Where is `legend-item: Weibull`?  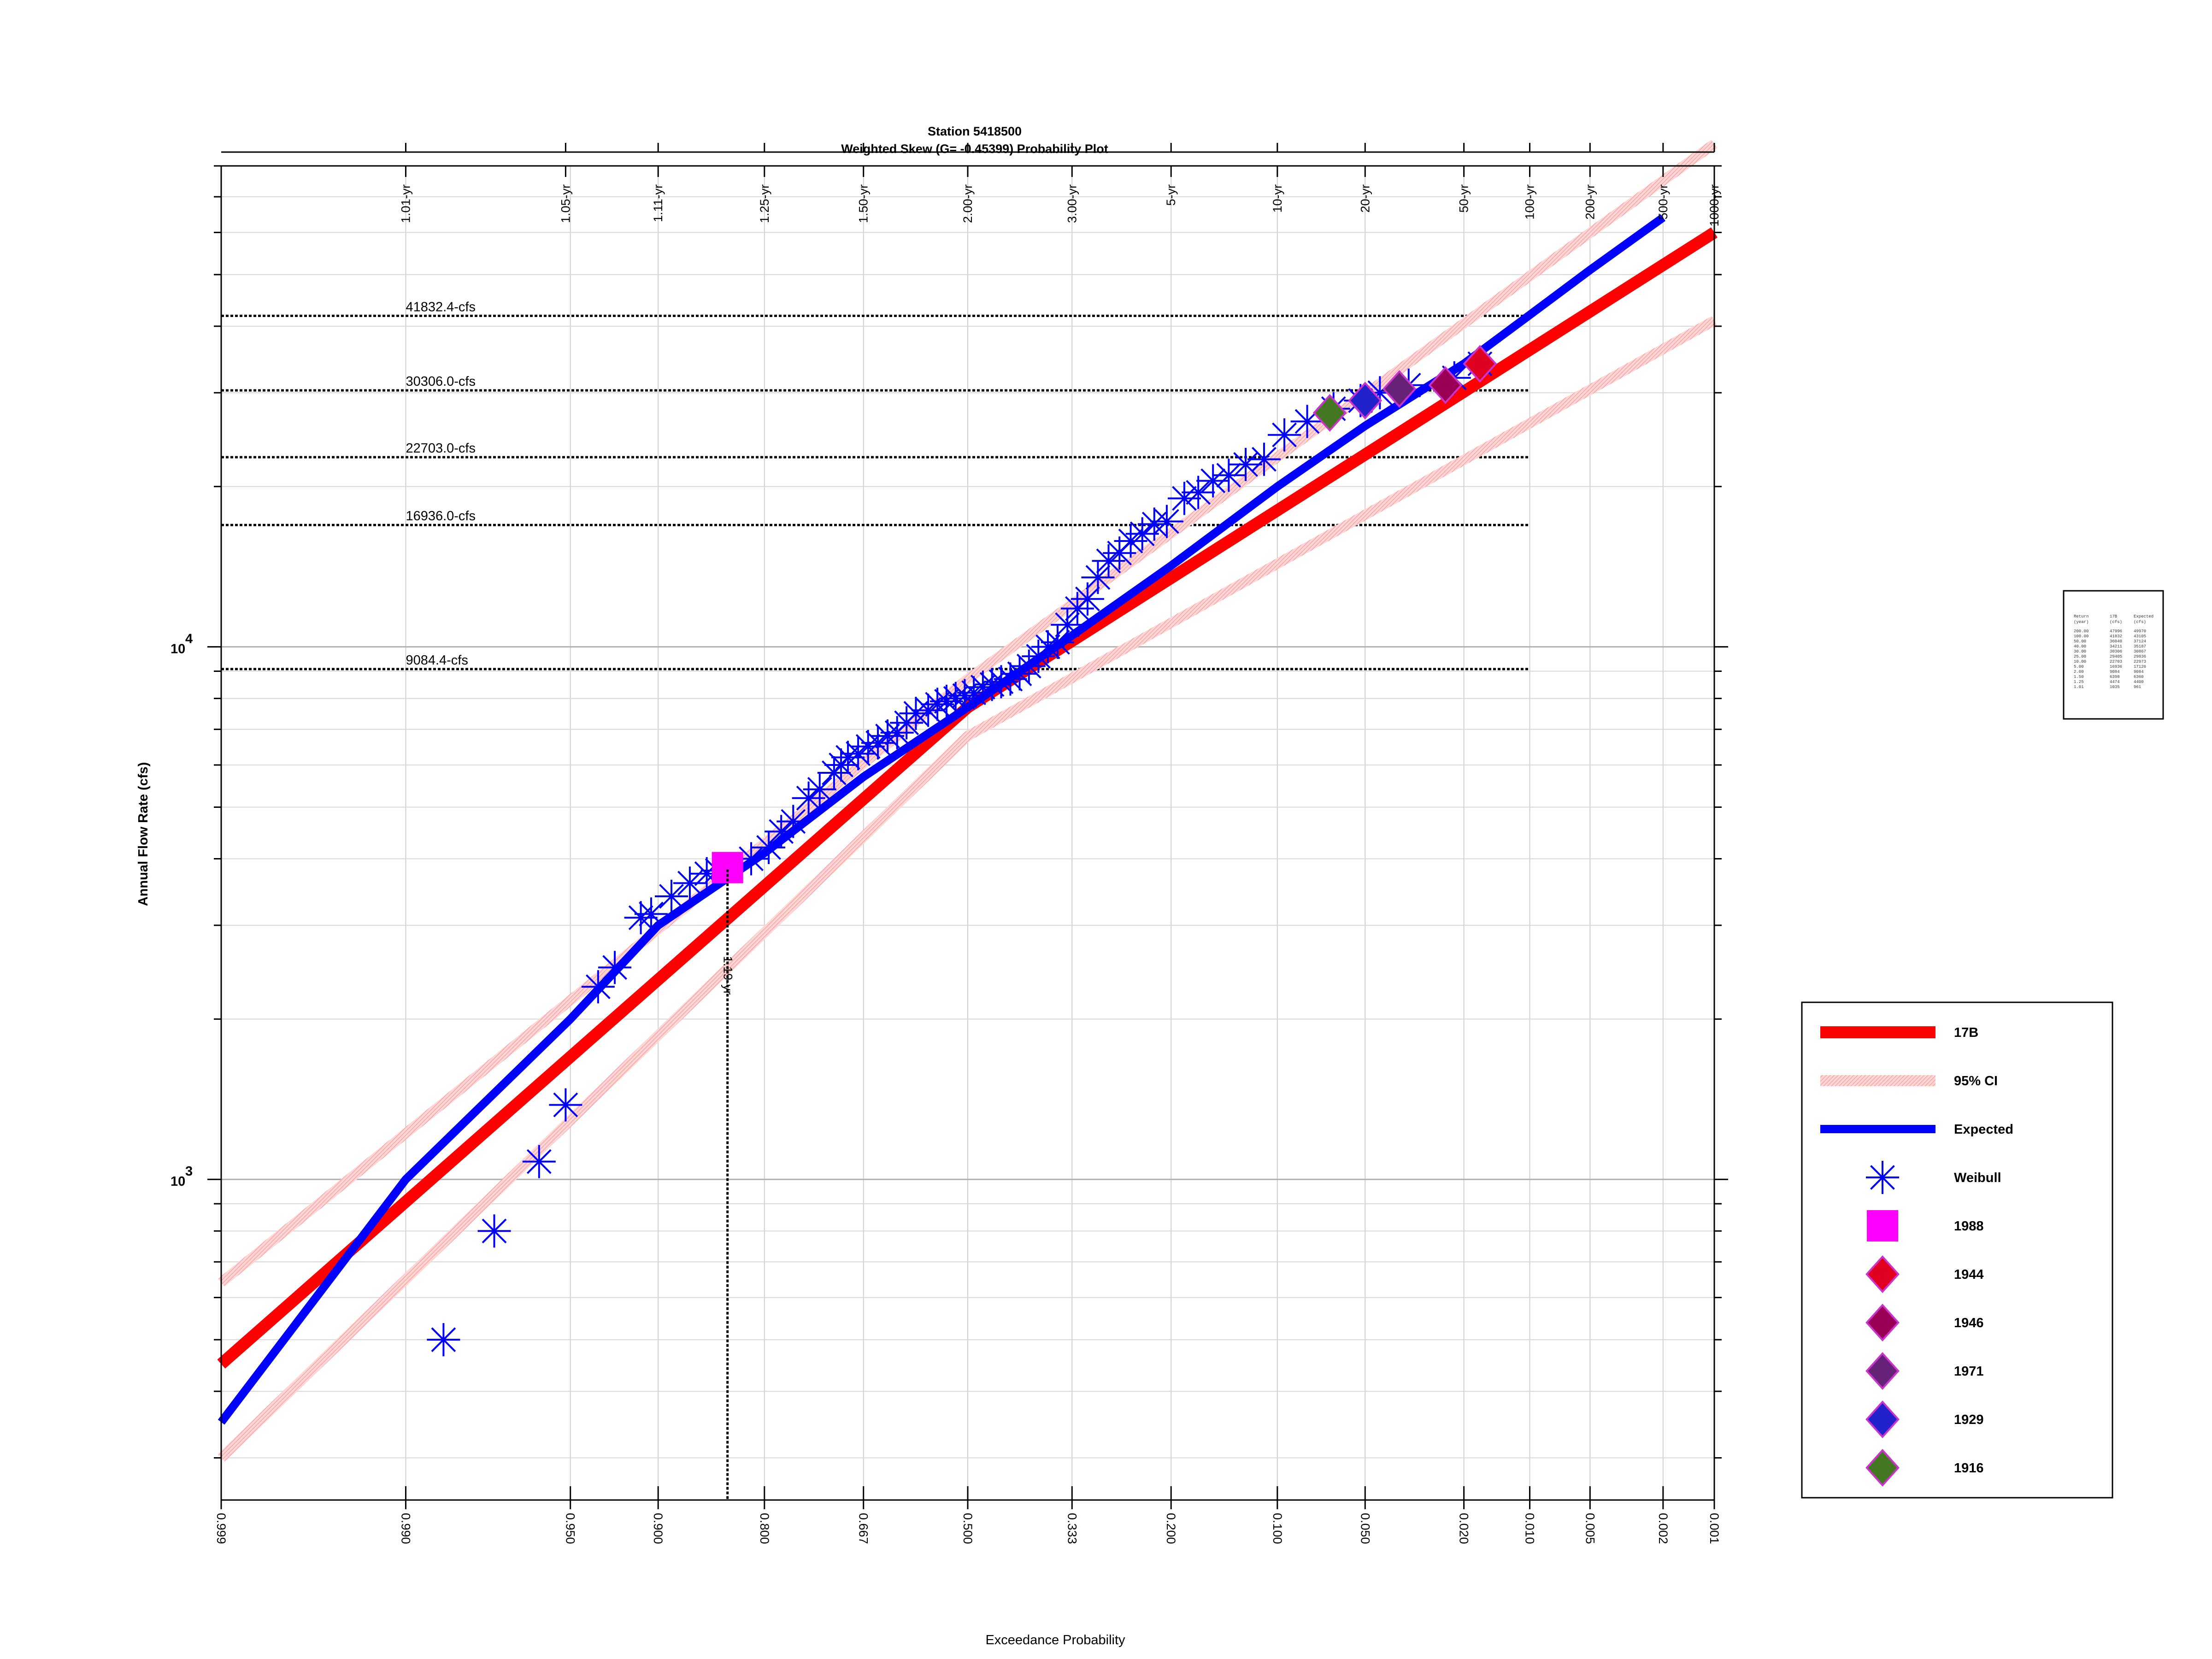 legend-item: Weibull is located at coordinates (1933, 1177).